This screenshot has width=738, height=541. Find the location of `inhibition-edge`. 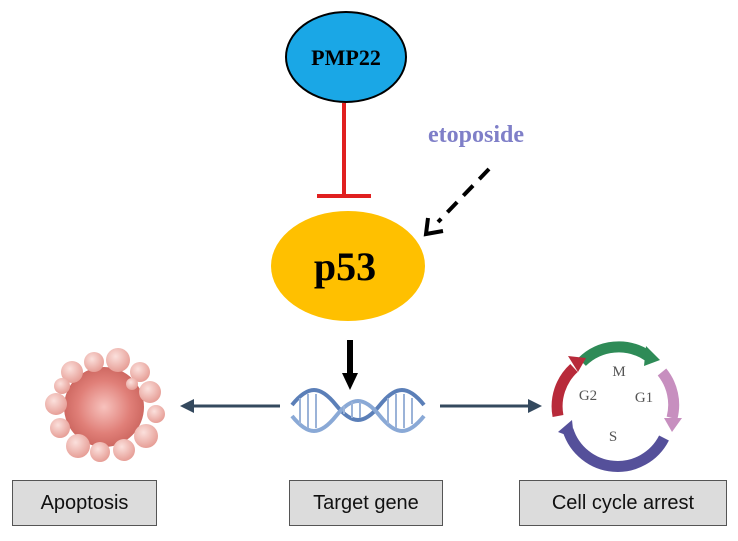

inhibition-edge is located at coordinates (344, 150).